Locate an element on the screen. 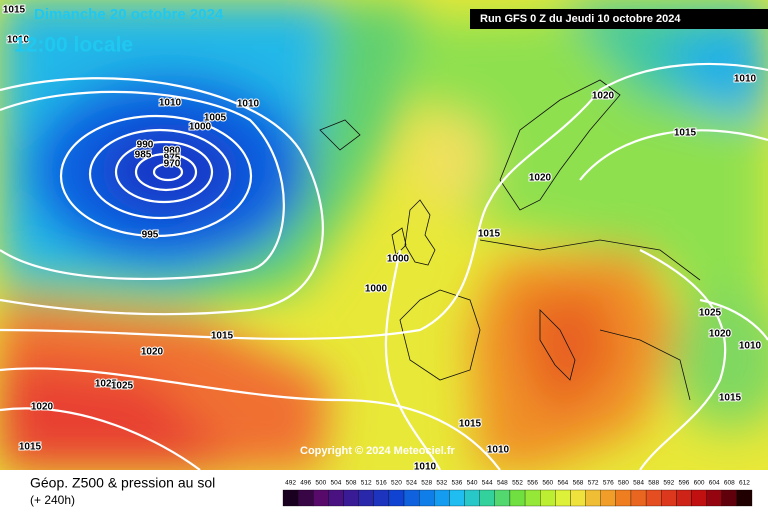 The height and width of the screenshot is (512, 768). scale-label: 580 is located at coordinates (623, 483).